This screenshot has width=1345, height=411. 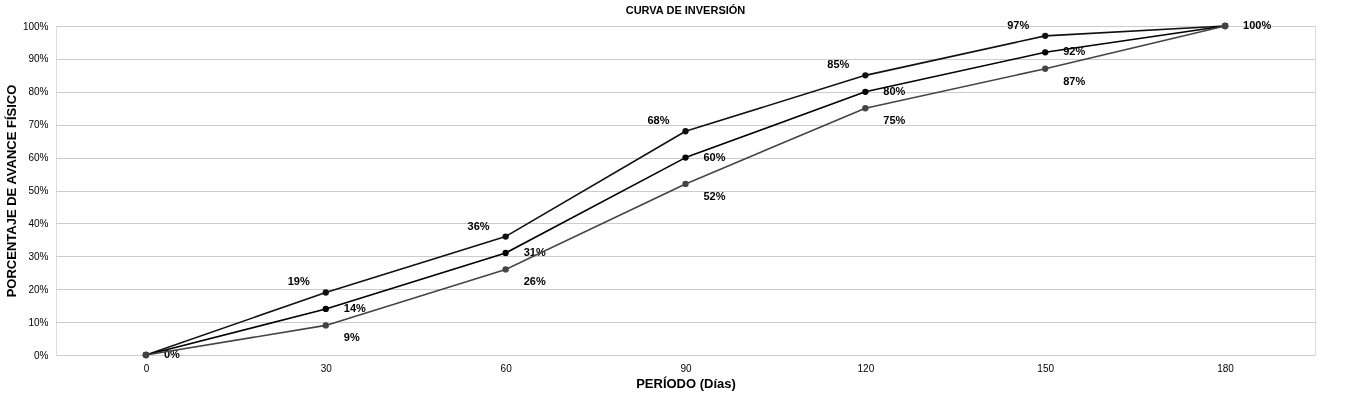 I want to click on y-tick-label: 70%, so click(x=38, y=125).